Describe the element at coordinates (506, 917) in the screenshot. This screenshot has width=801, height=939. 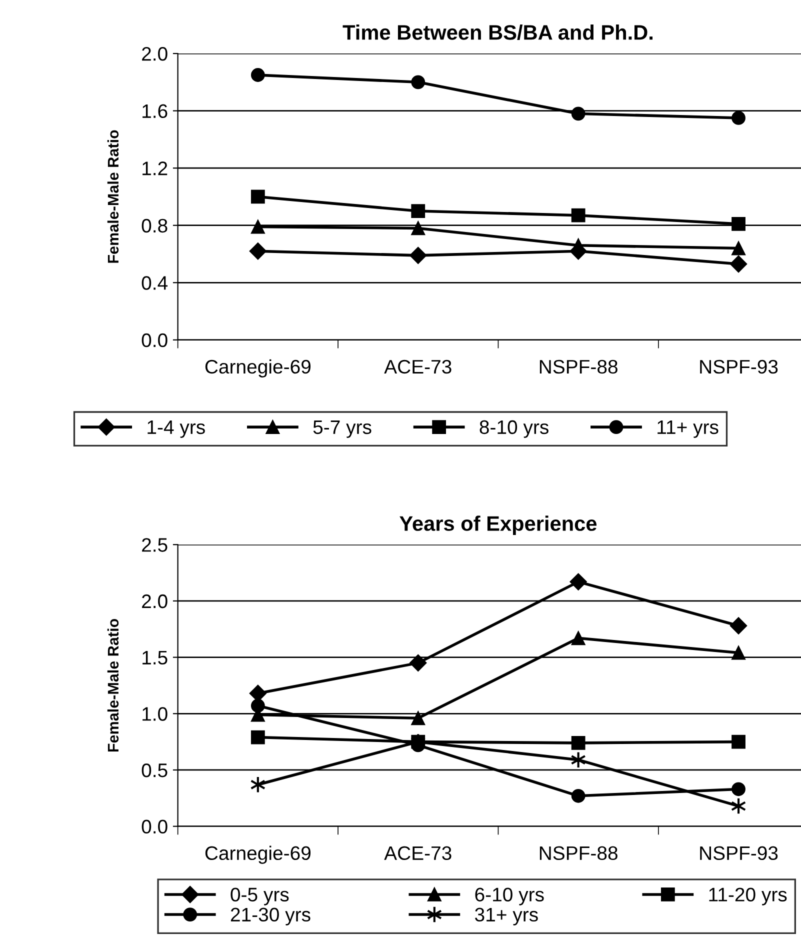
I see `legend-label: 31+ yrs` at that location.